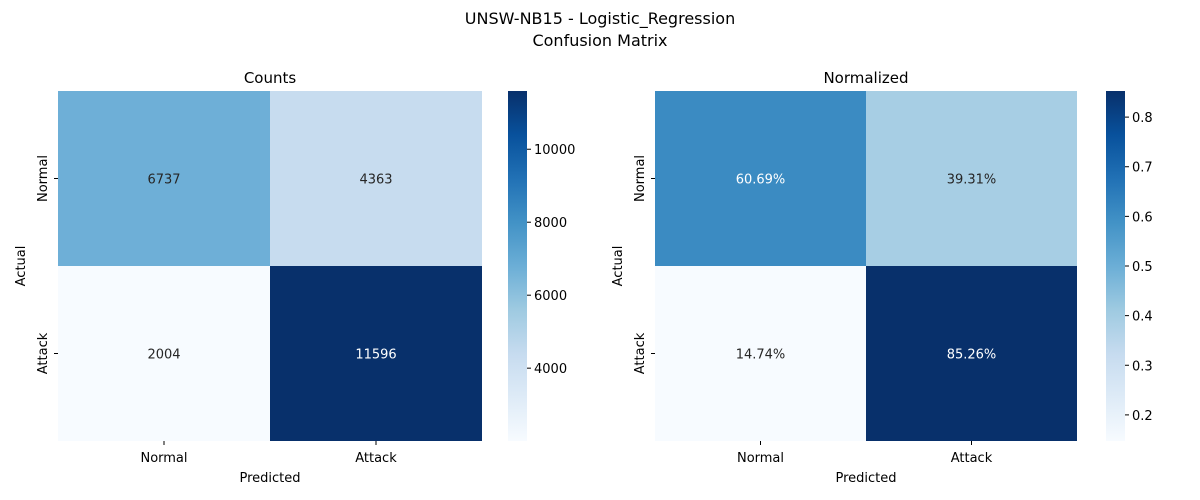  I want to click on panel-title: Counts, so click(270, 78).